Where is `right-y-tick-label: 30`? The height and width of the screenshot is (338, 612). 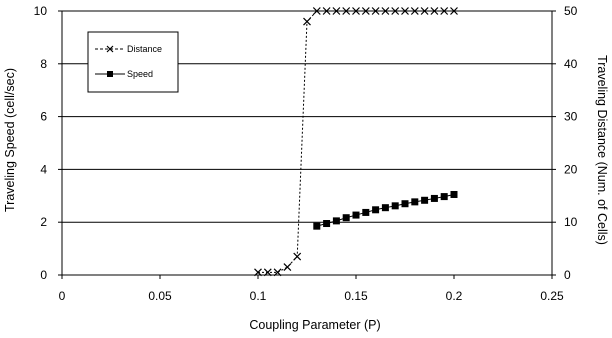
right-y-tick-label: 30 is located at coordinates (571, 117).